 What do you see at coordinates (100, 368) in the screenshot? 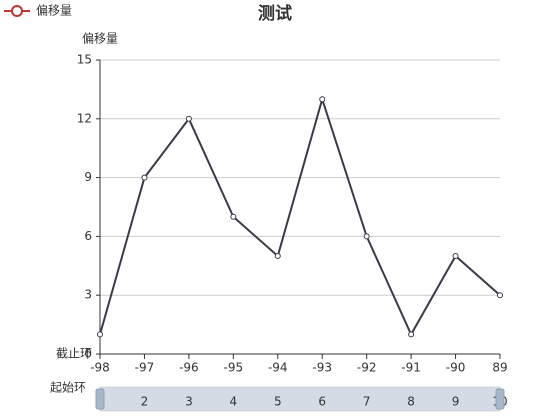
I see `x-tick-label: -98` at bounding box center [100, 368].